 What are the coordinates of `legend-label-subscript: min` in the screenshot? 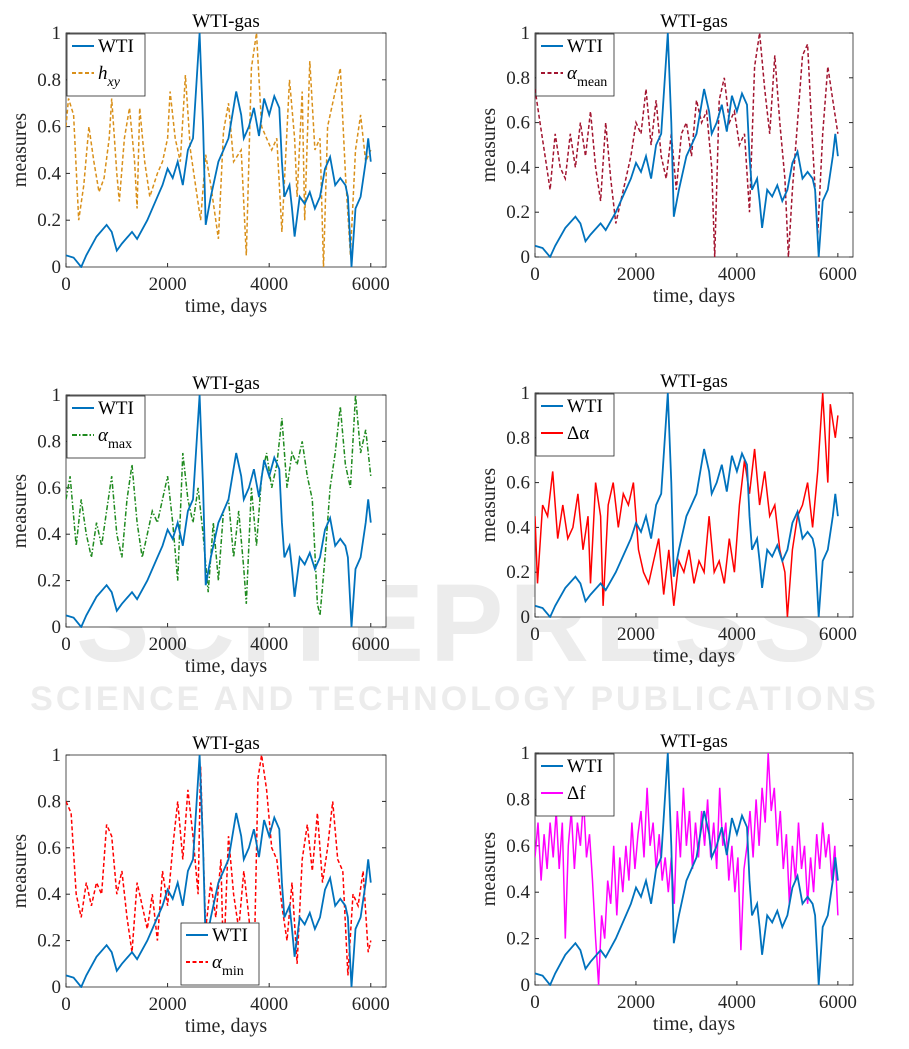 It's located at (233, 971).